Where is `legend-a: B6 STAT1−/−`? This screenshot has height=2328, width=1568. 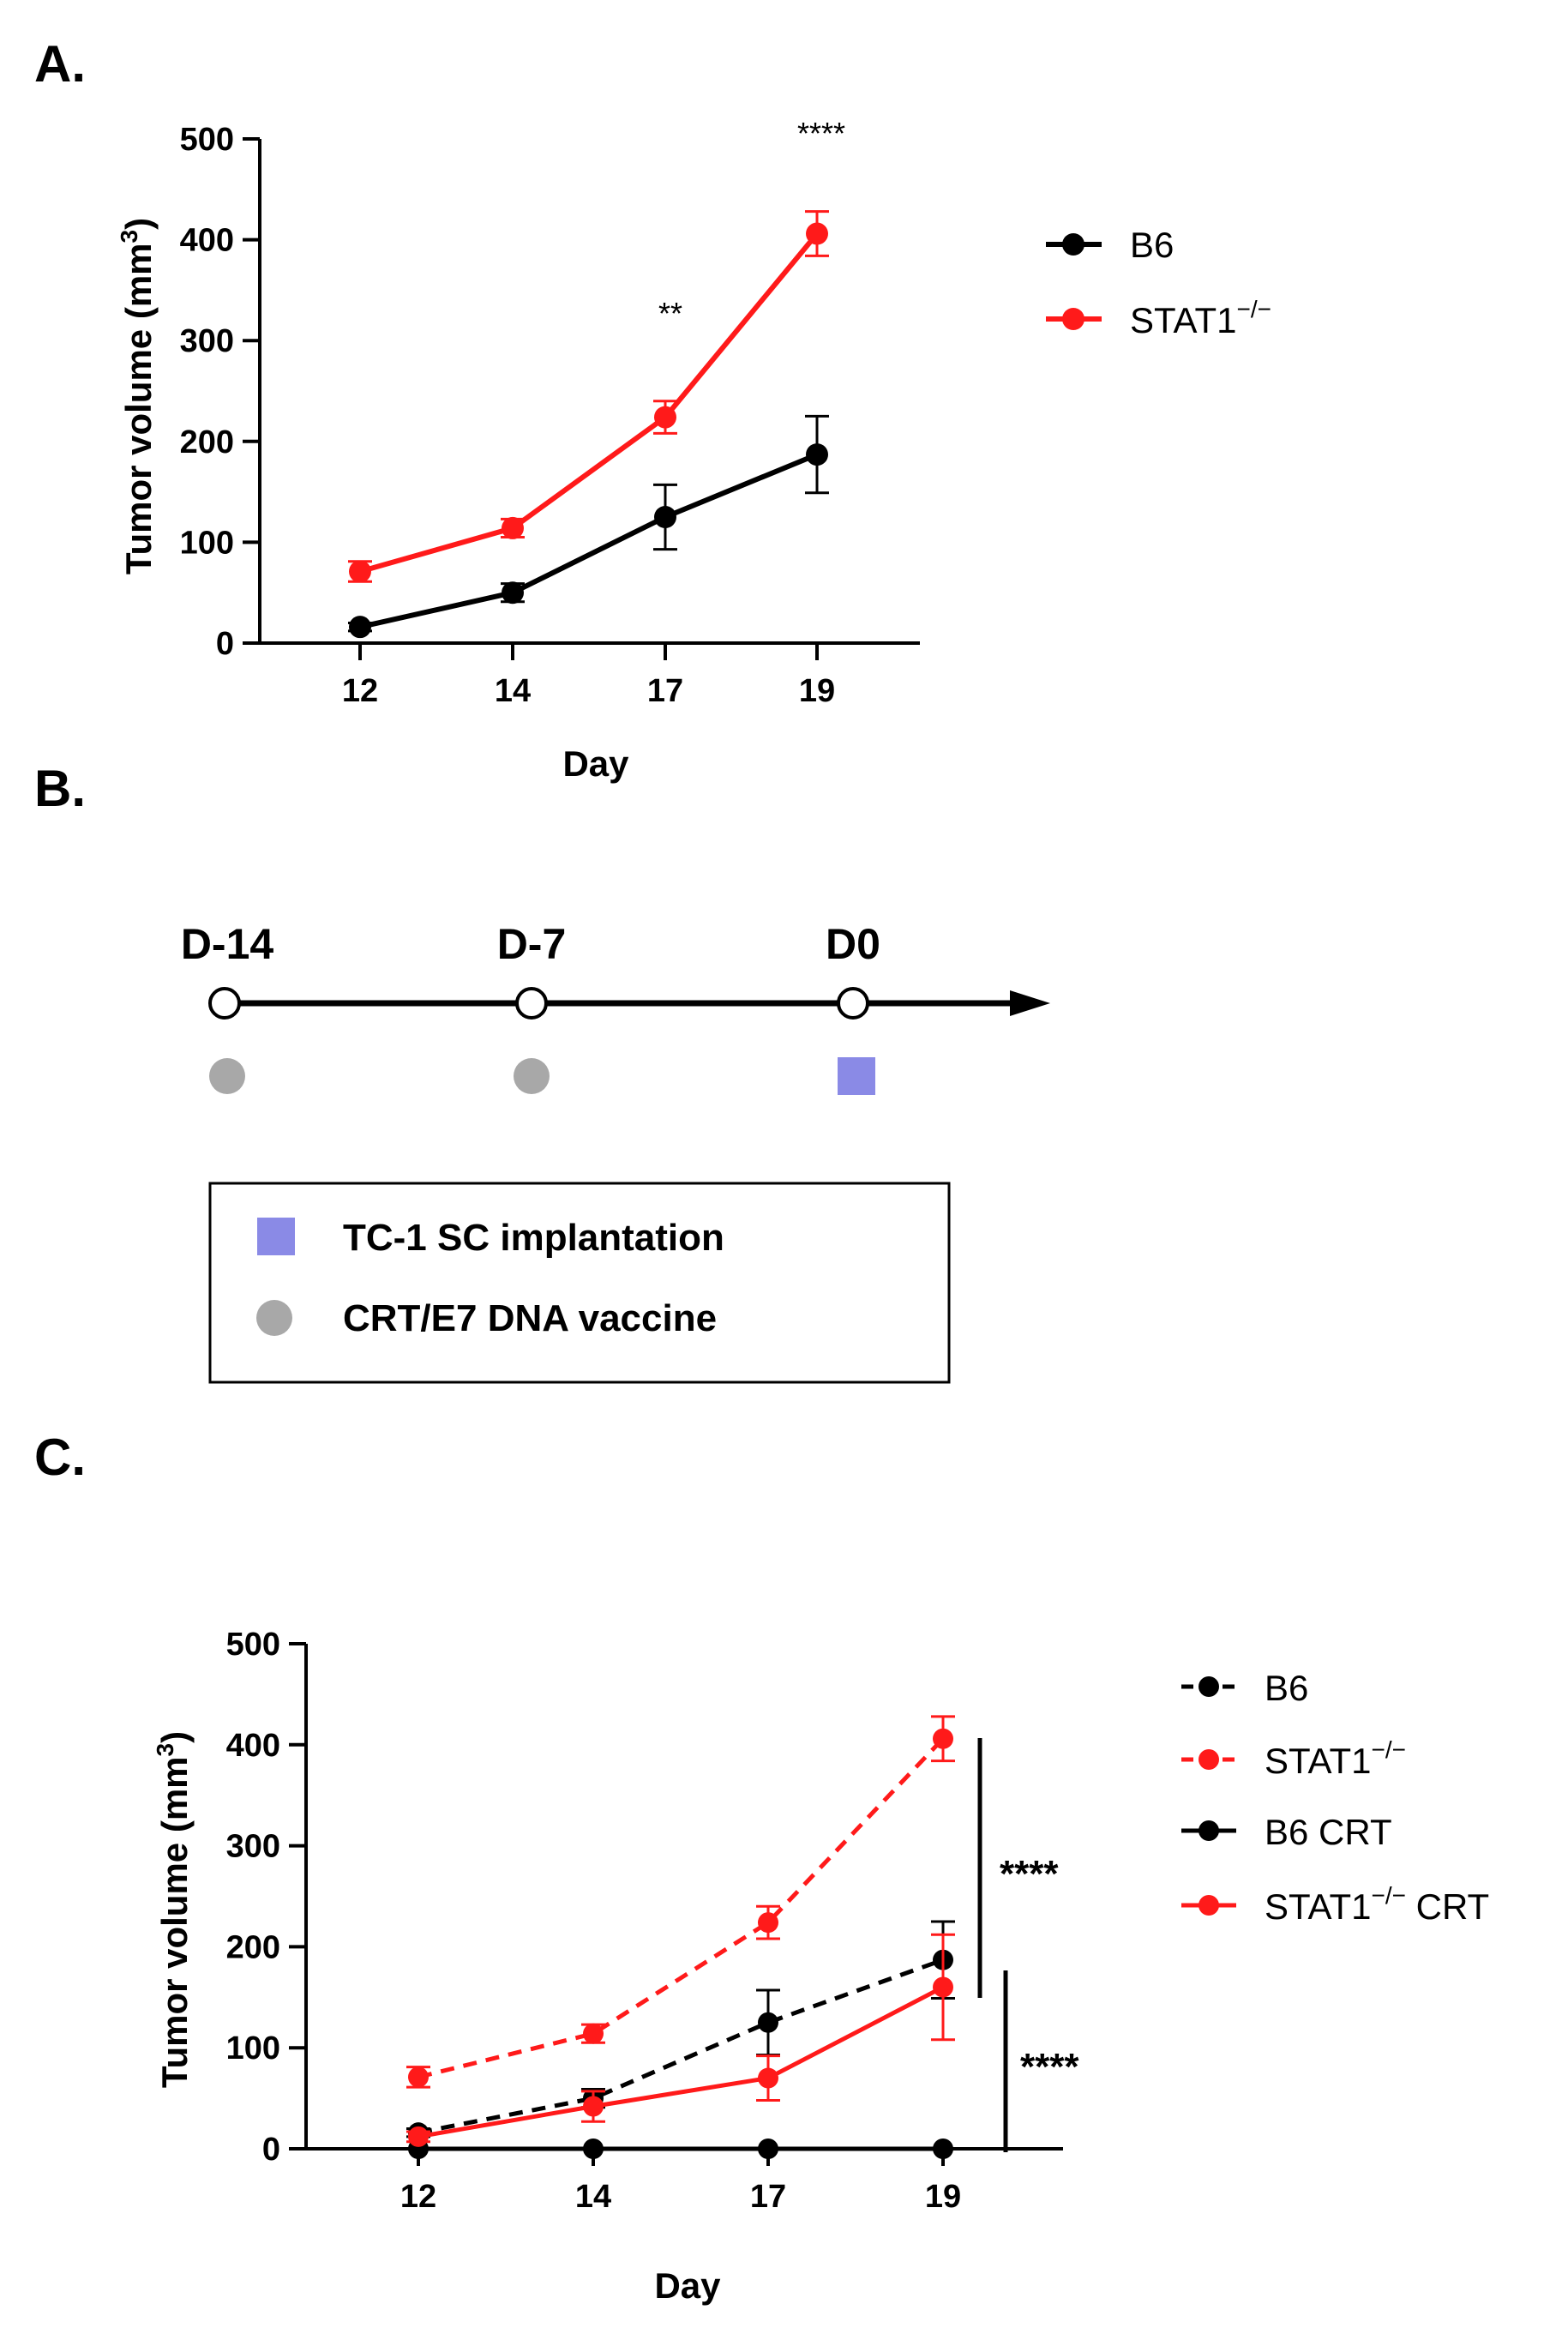
legend-a: B6 STAT1−/− is located at coordinates (1158, 282).